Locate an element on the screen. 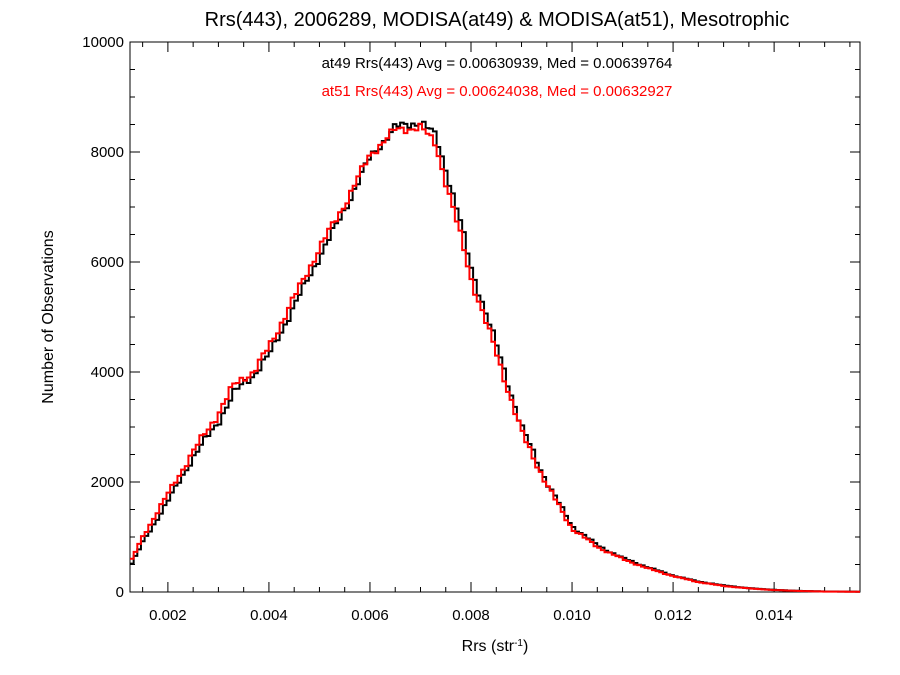 This screenshot has width=900, height=675. x-axis-label-main: Rrs (str is located at coordinates (488, 646).